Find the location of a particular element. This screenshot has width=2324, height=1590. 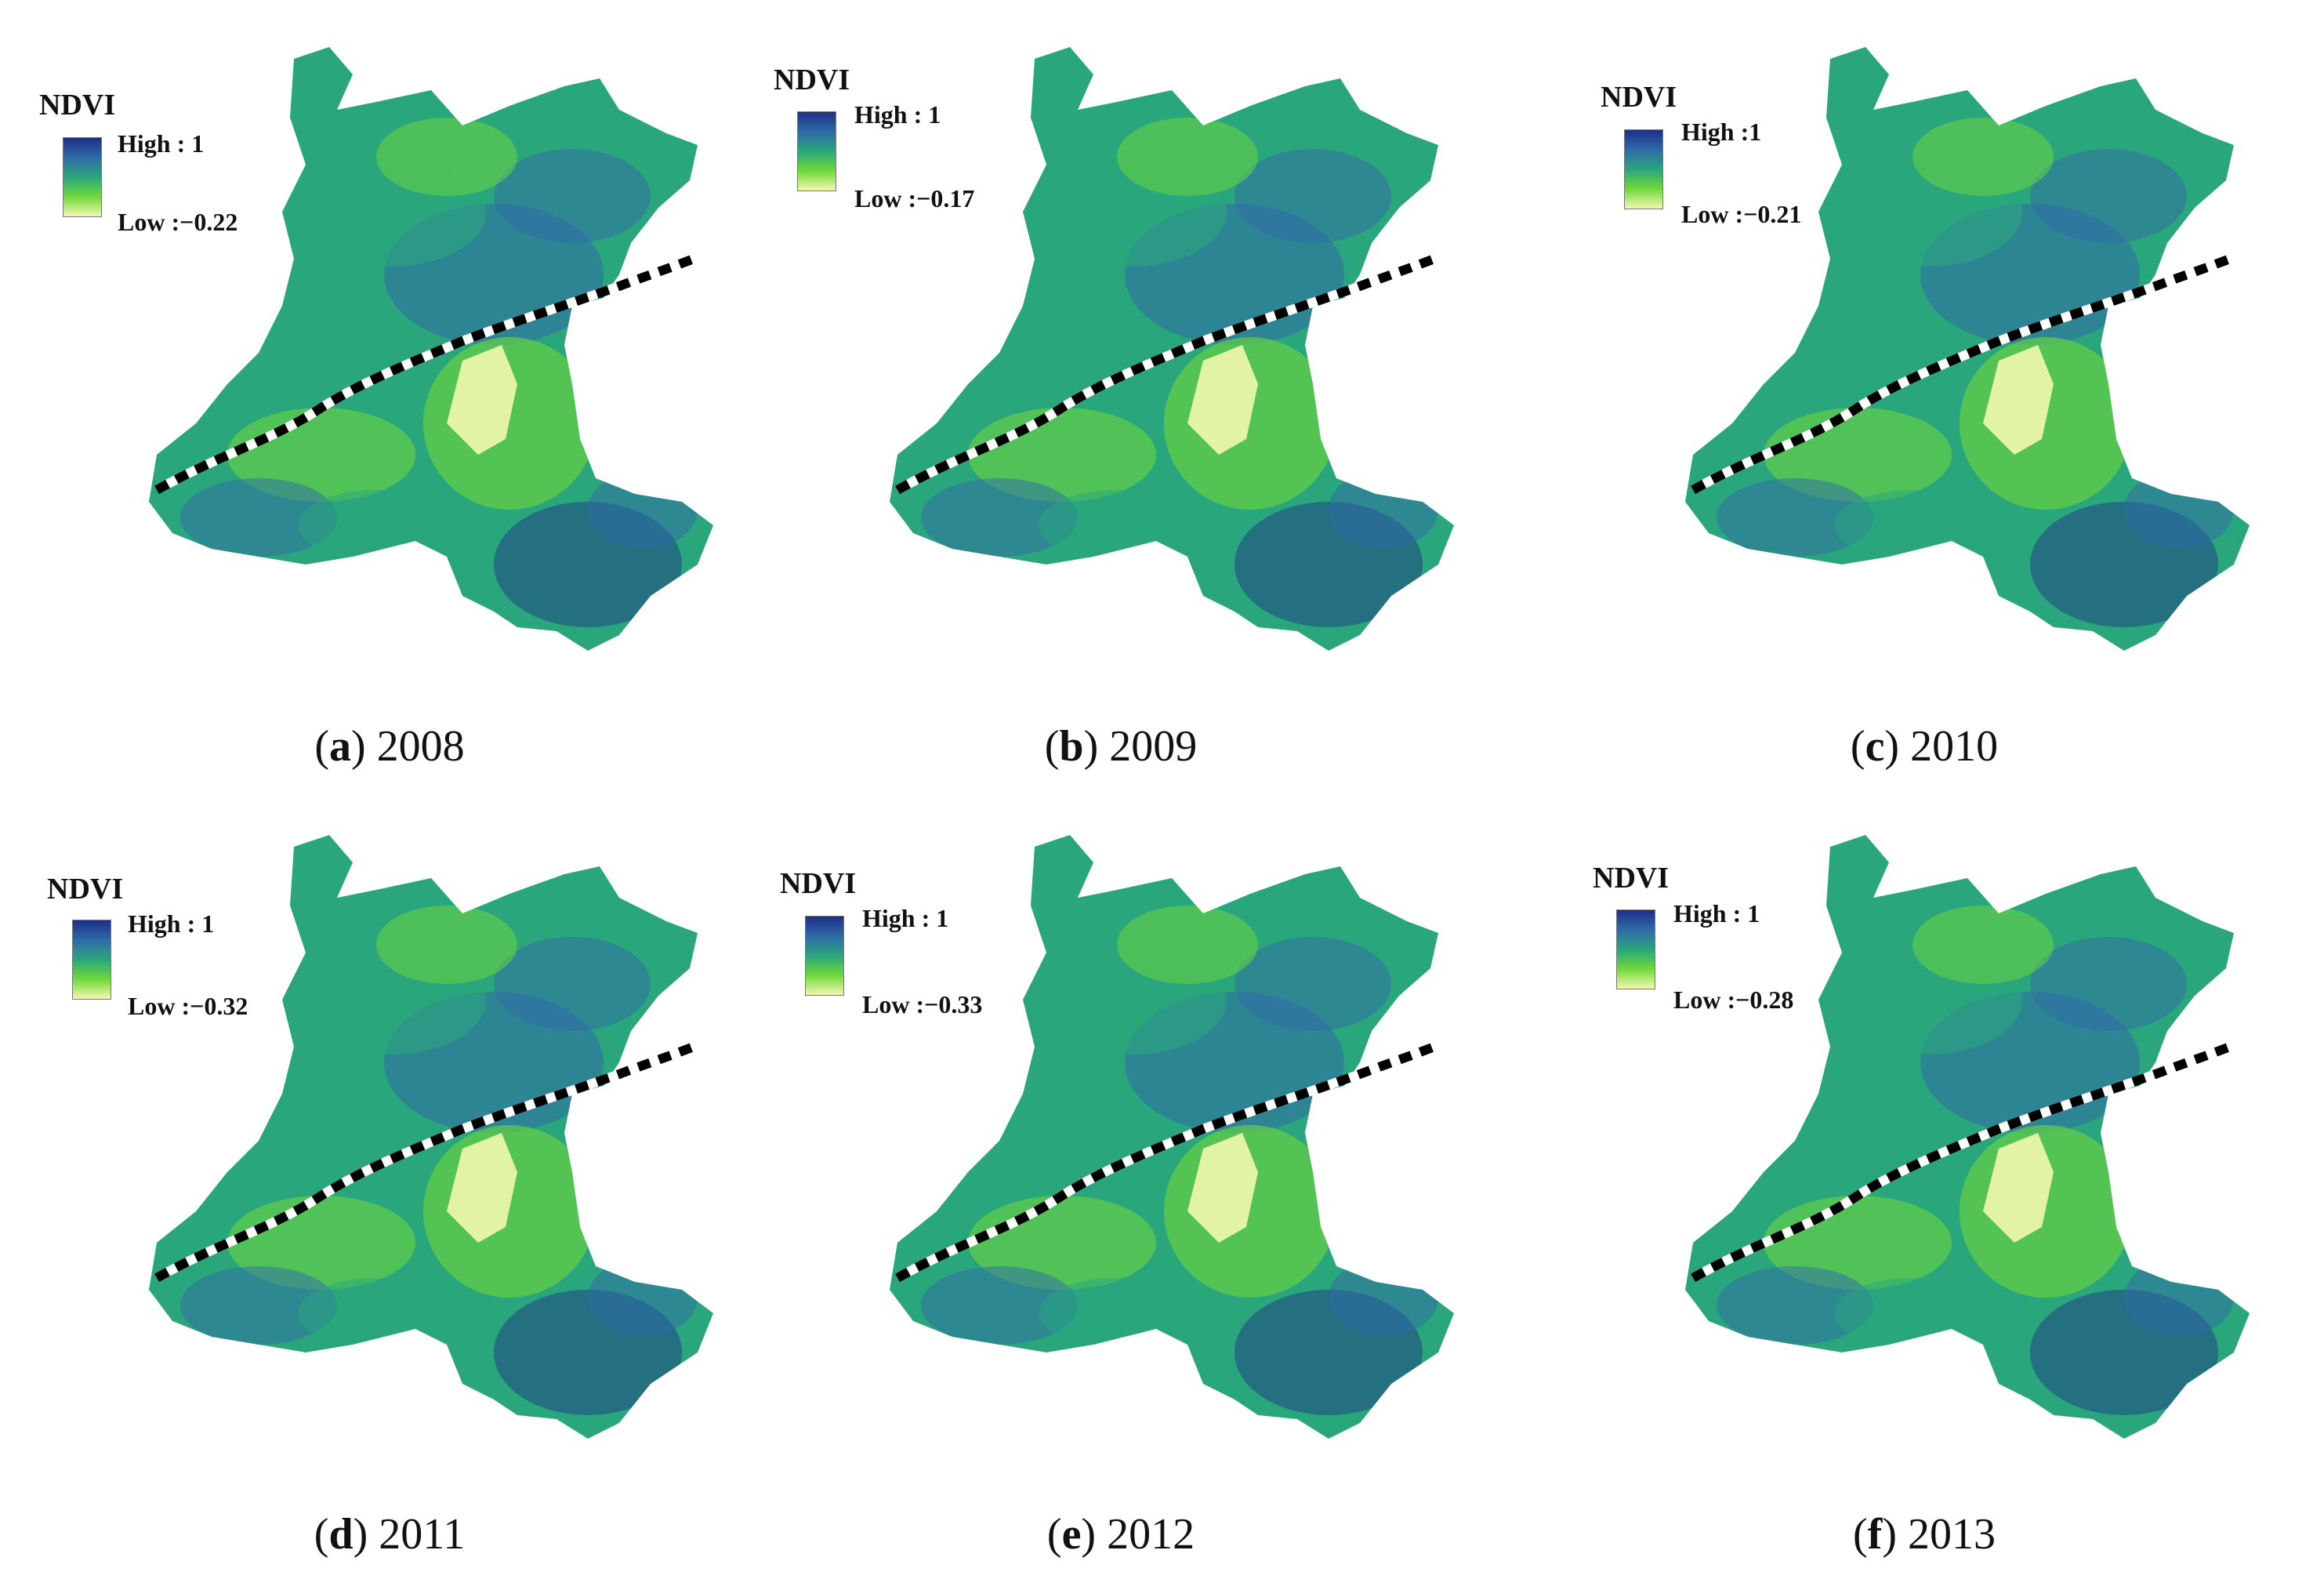

legend-title-e: NDVI is located at coordinates (818, 883).